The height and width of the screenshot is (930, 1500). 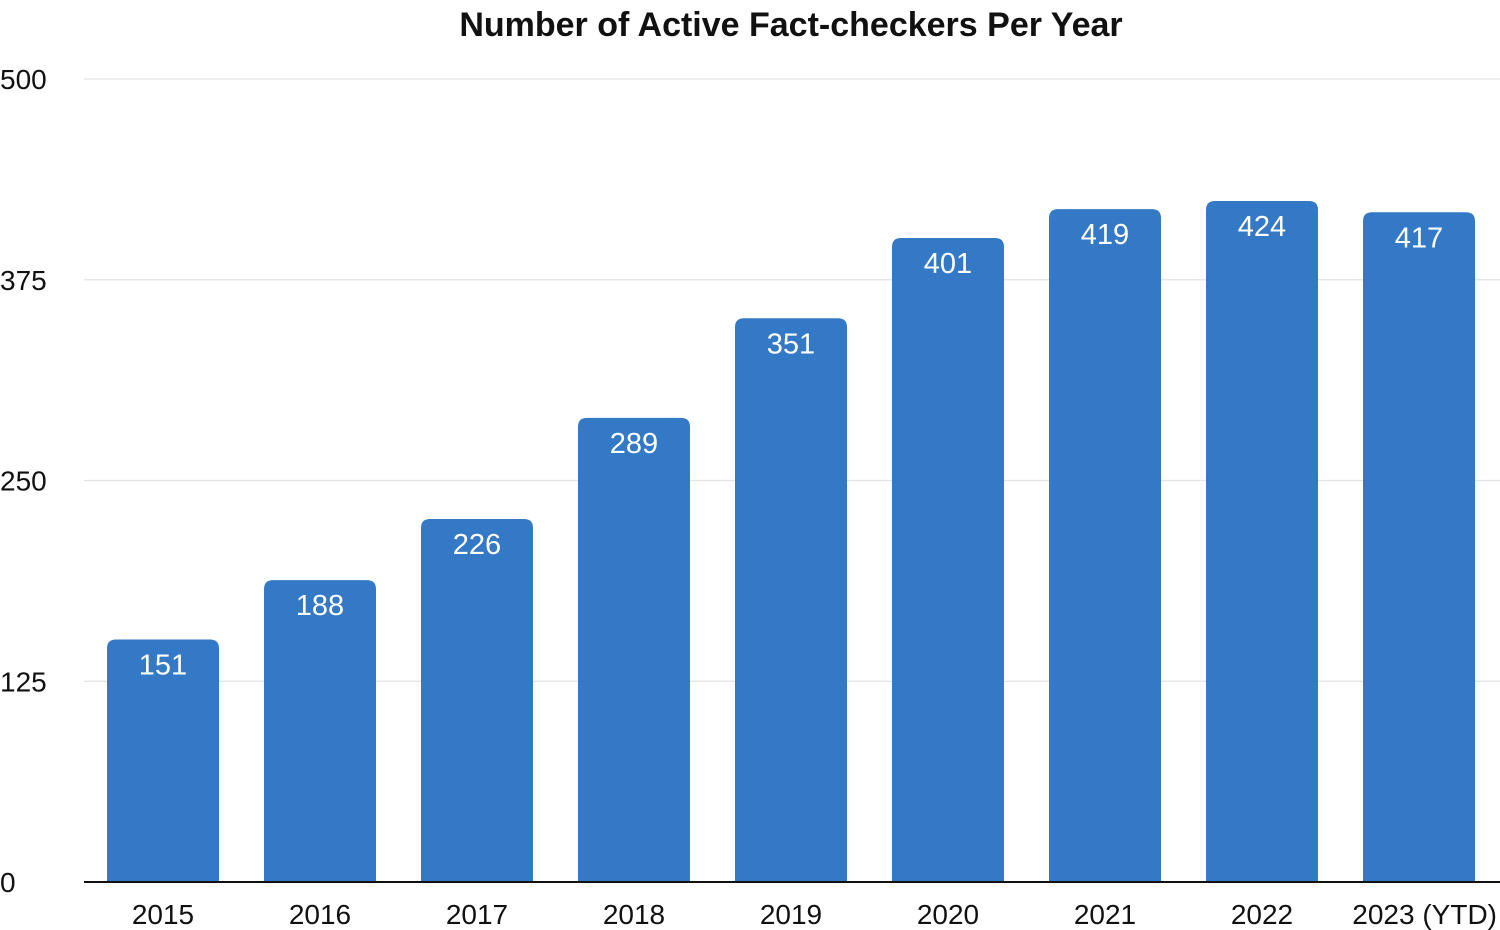 I want to click on x-tick-label-2019: 2019, so click(x=791, y=914).